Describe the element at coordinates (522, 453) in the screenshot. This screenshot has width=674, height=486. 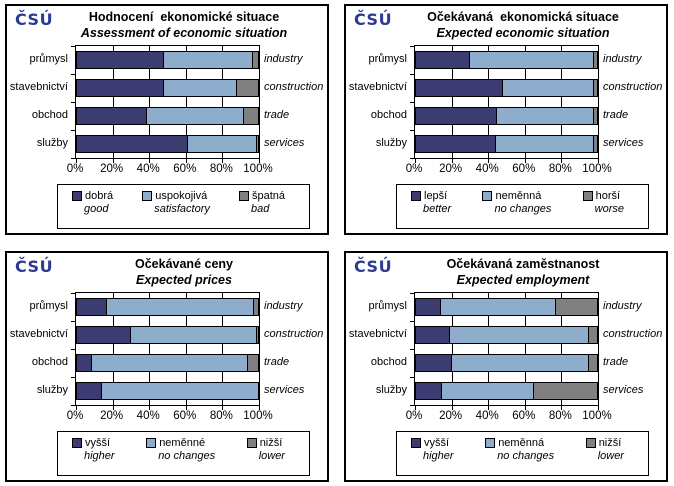
I see `legend-box: vyšší higher neměnná no changes nižší lower` at that location.